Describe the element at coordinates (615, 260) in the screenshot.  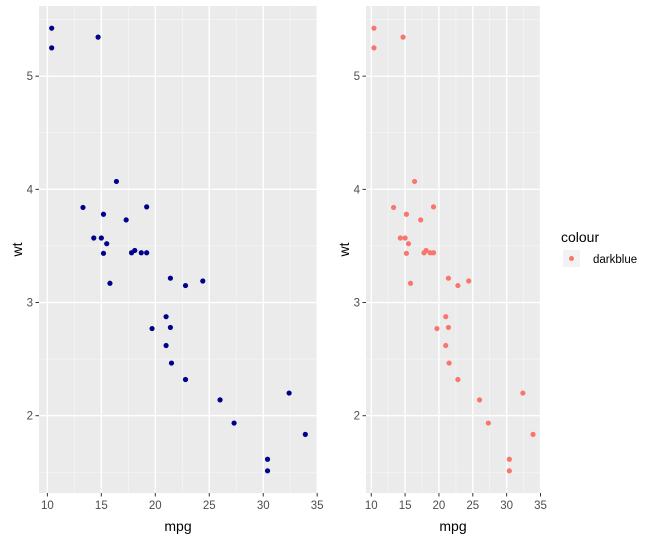
I see `legend-label: darkblue` at that location.